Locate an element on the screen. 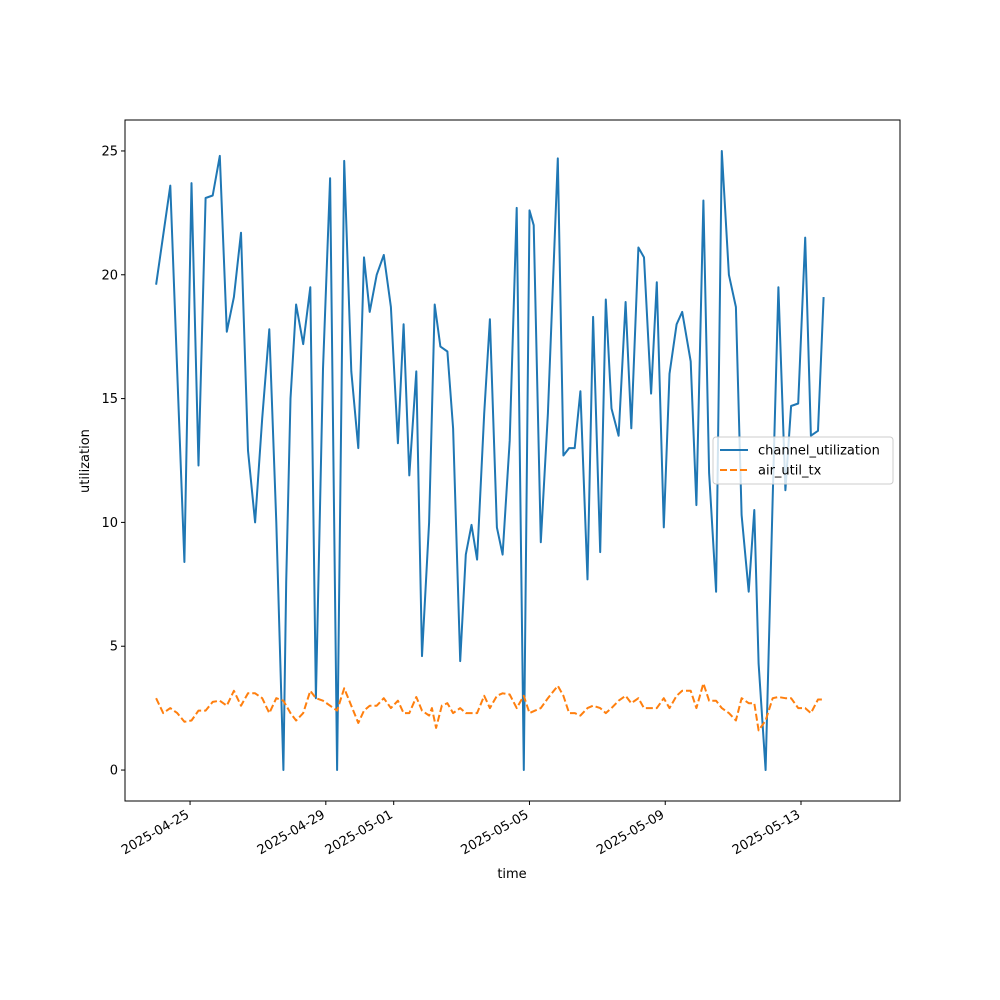 The image size is (1000, 1000). y-axis-title: utilization is located at coordinates (85, 461).